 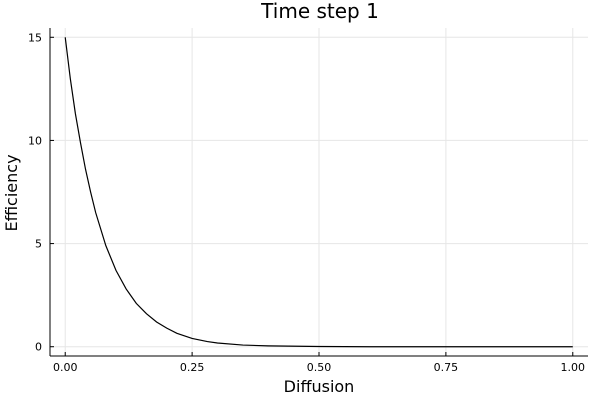 I want to click on y-tick-label: 0, so click(x=38, y=347).